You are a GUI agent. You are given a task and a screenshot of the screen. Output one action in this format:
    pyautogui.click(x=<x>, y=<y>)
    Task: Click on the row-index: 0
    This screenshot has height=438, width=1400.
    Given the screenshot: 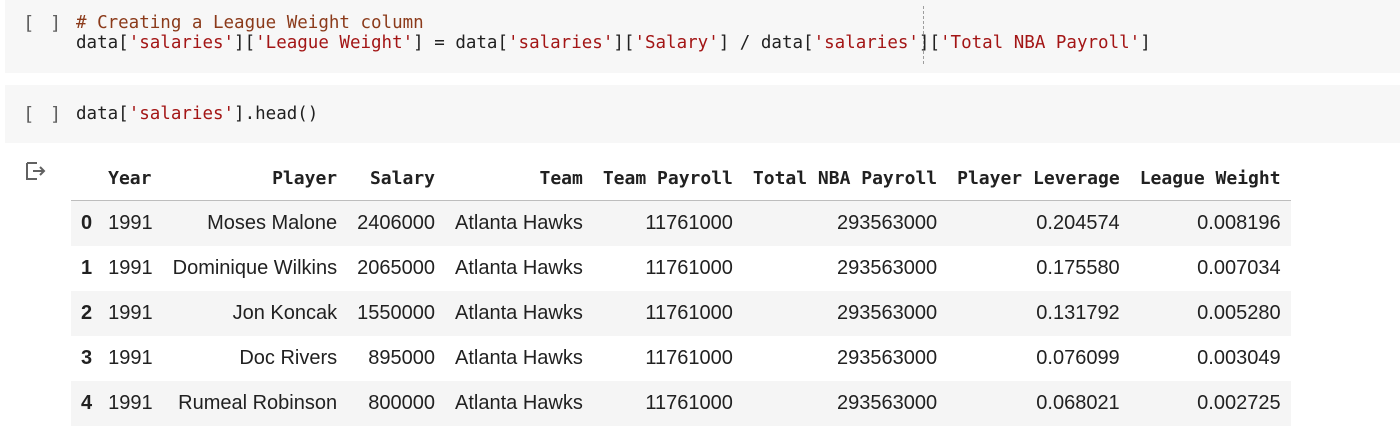 What is the action you would take?
    pyautogui.click(x=87, y=223)
    